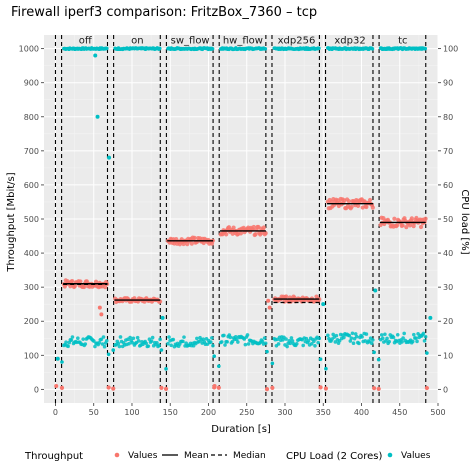 This screenshot has height=474, width=474. I want to click on segment-label-tc: tc, so click(402, 41).